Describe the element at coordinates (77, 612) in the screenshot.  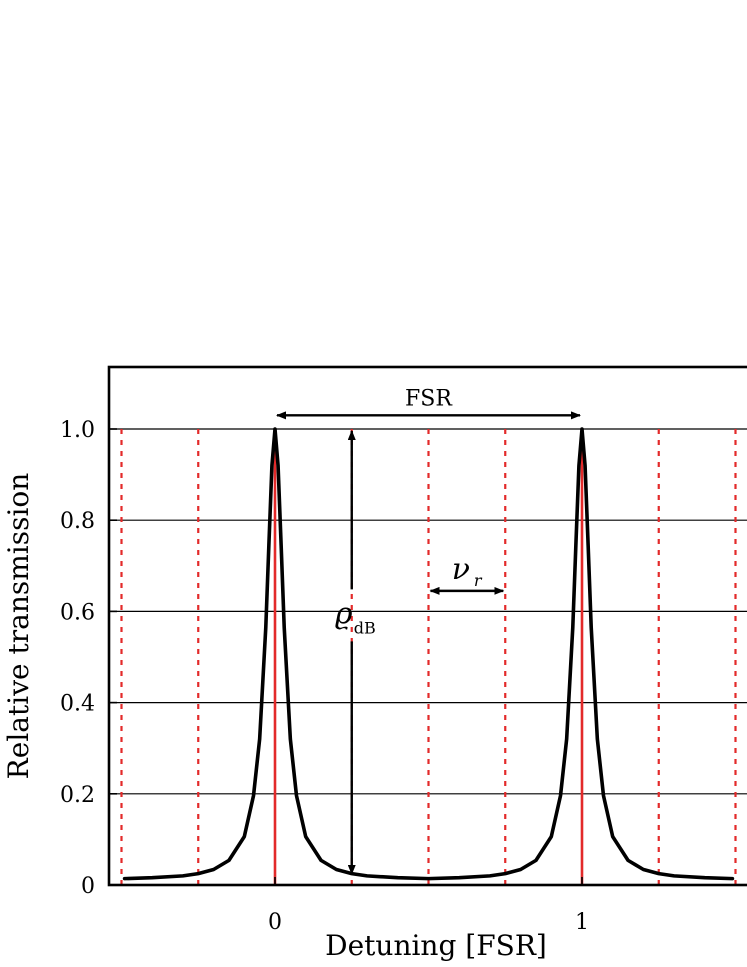
I see `y-tick-label: 0.6` at that location.